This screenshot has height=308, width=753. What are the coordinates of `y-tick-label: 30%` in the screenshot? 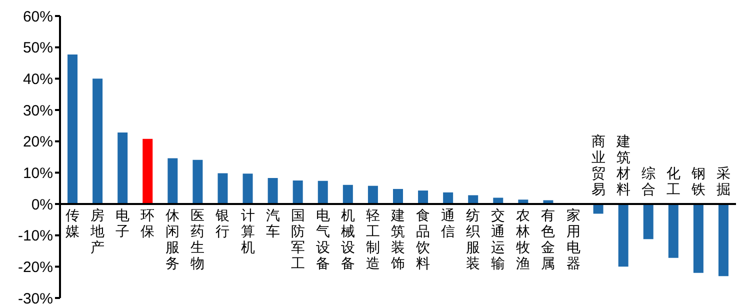 It's located at (37, 111).